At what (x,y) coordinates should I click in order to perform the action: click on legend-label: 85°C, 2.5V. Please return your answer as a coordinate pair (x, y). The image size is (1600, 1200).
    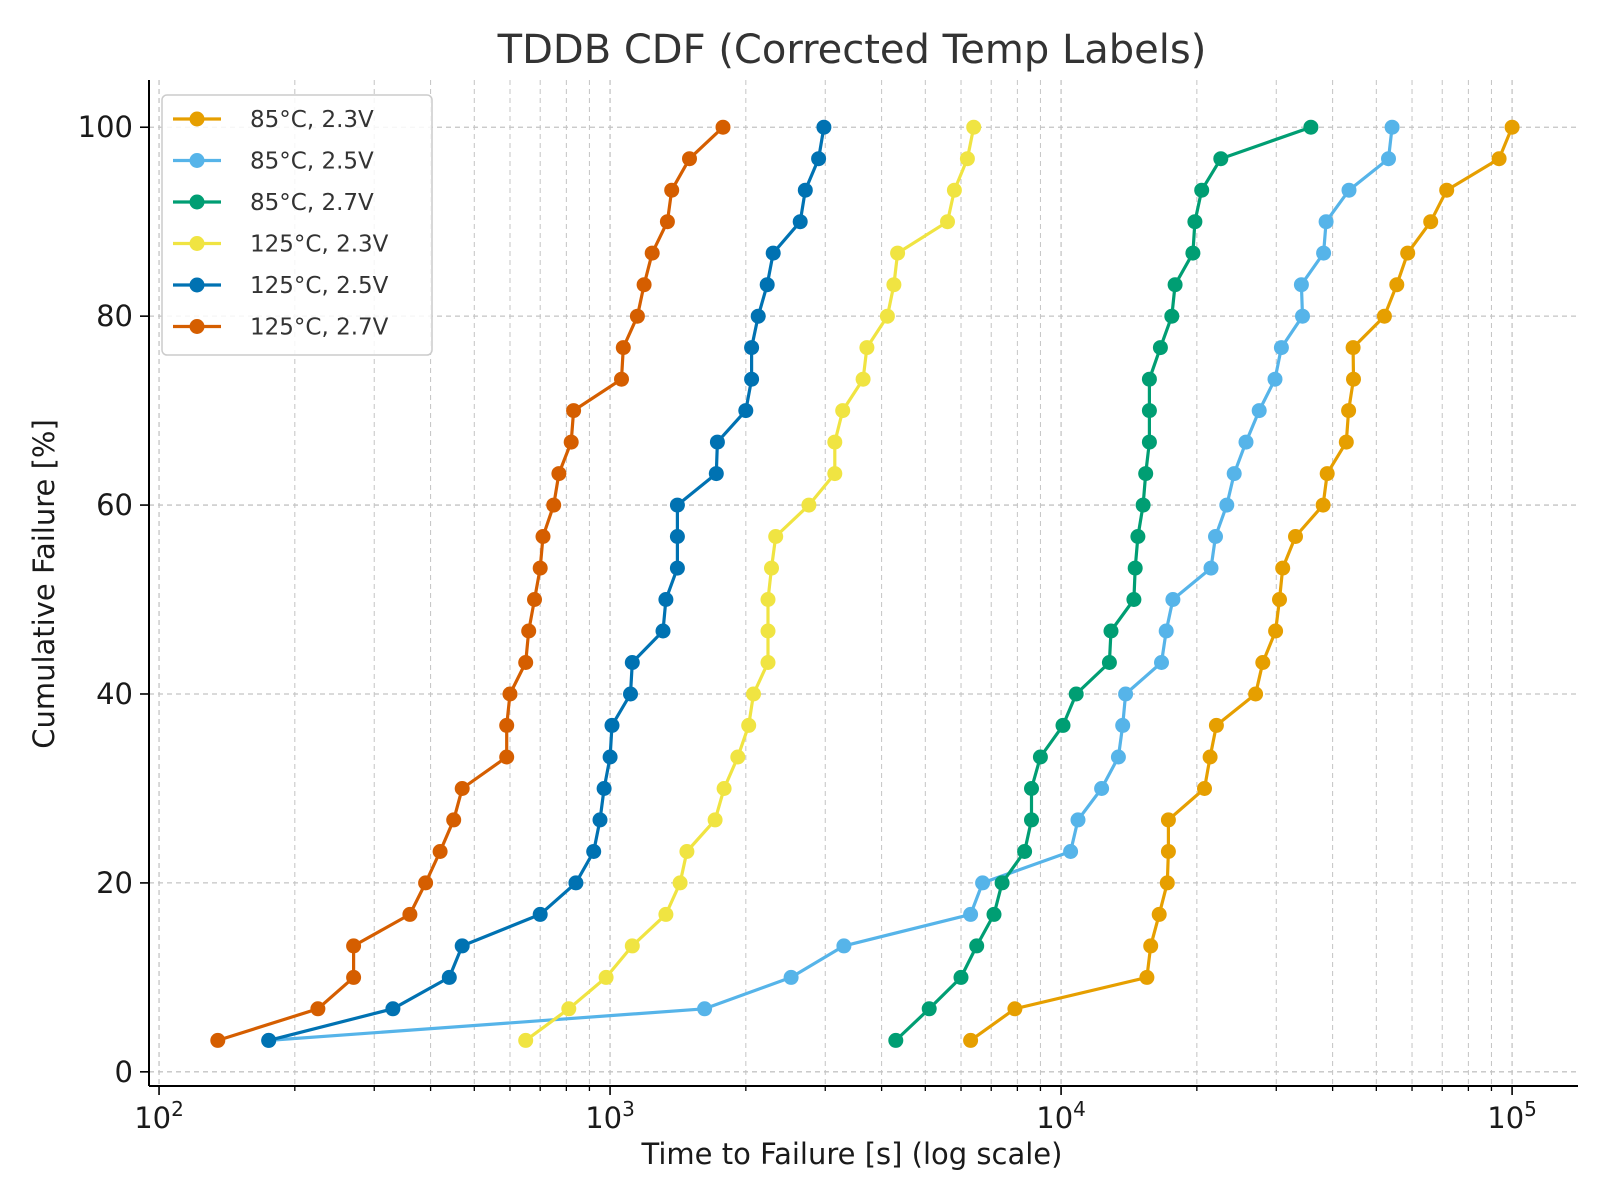
    Looking at the image, I should click on (312, 162).